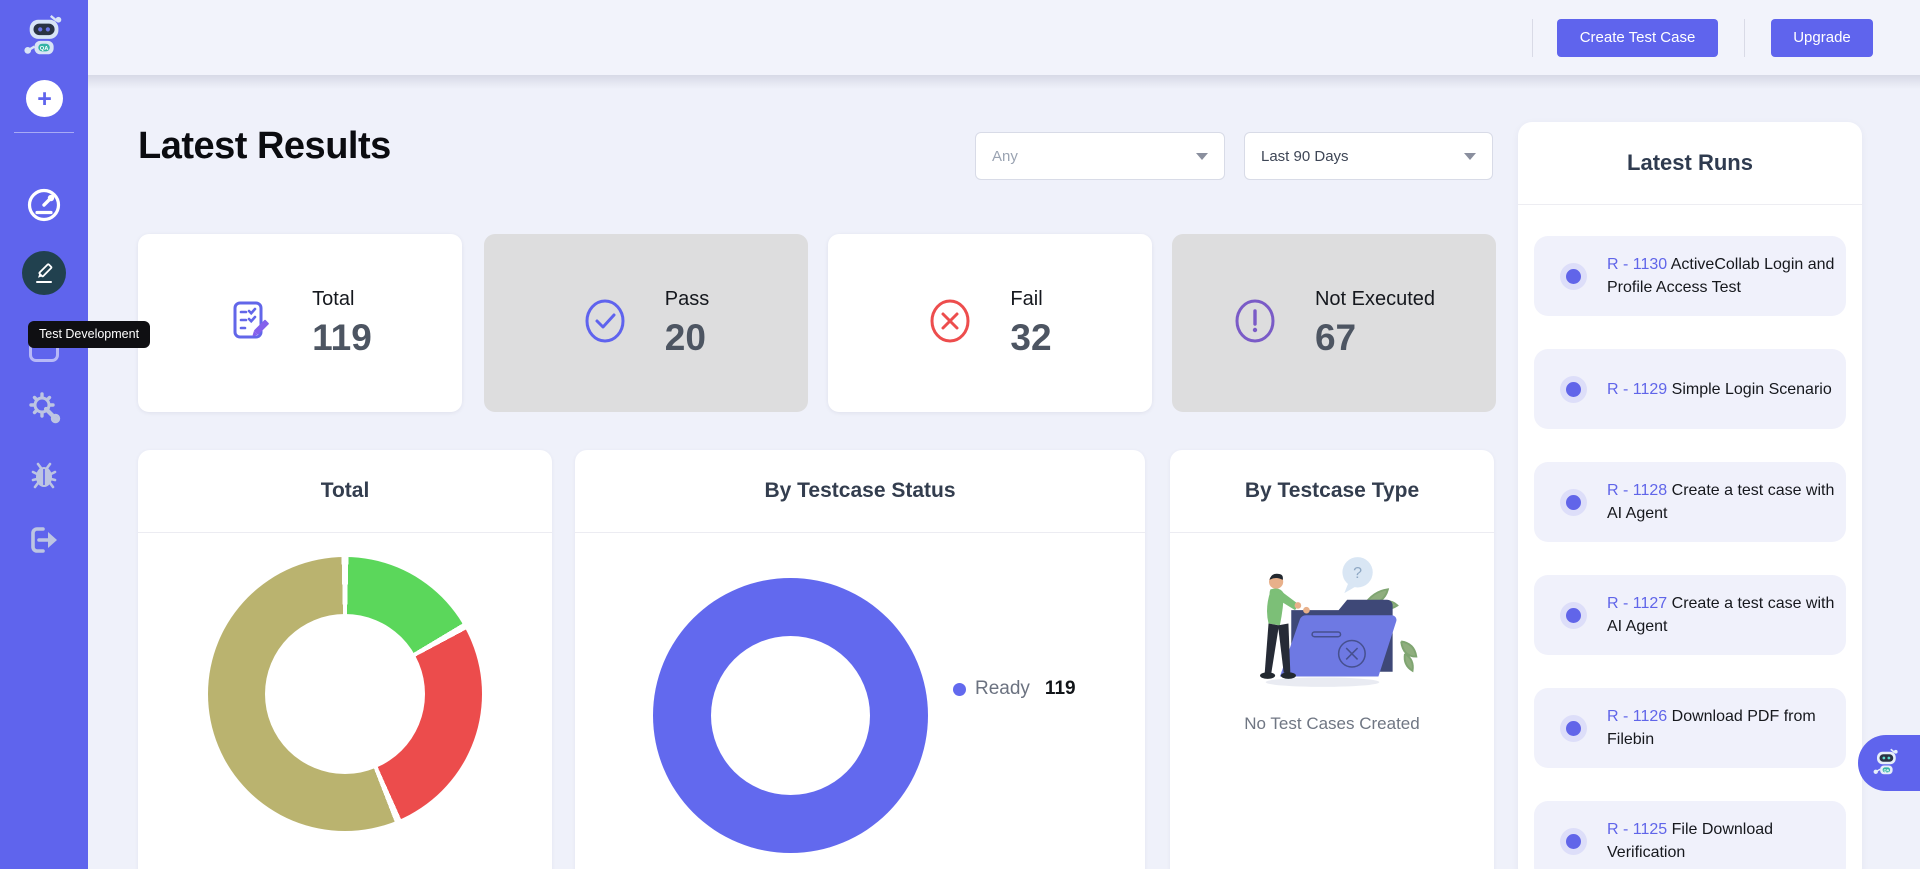 This screenshot has width=1920, height=869. What do you see at coordinates (1637, 490) in the screenshot?
I see `run-id: R - 1128` at bounding box center [1637, 490].